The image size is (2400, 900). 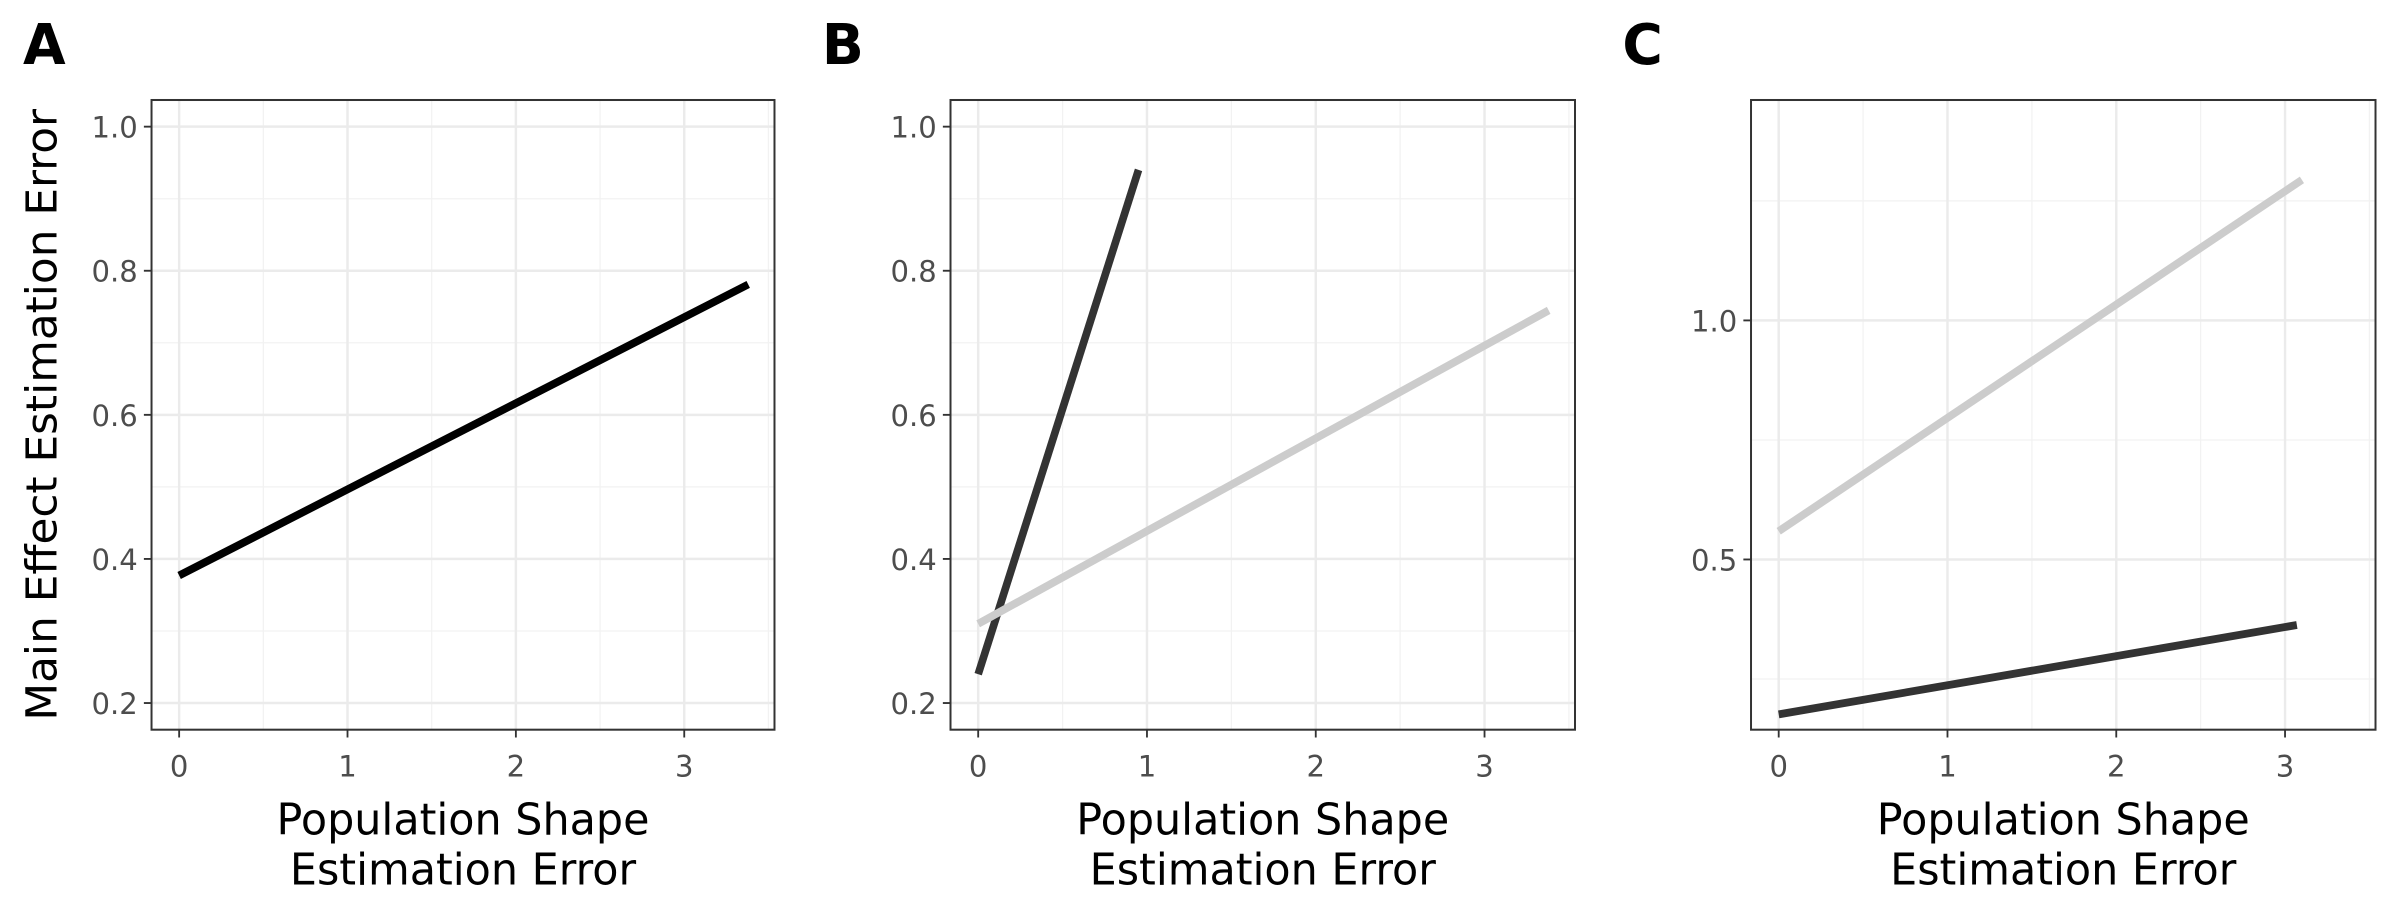 I want to click on panel-label: C, so click(x=1642, y=46).